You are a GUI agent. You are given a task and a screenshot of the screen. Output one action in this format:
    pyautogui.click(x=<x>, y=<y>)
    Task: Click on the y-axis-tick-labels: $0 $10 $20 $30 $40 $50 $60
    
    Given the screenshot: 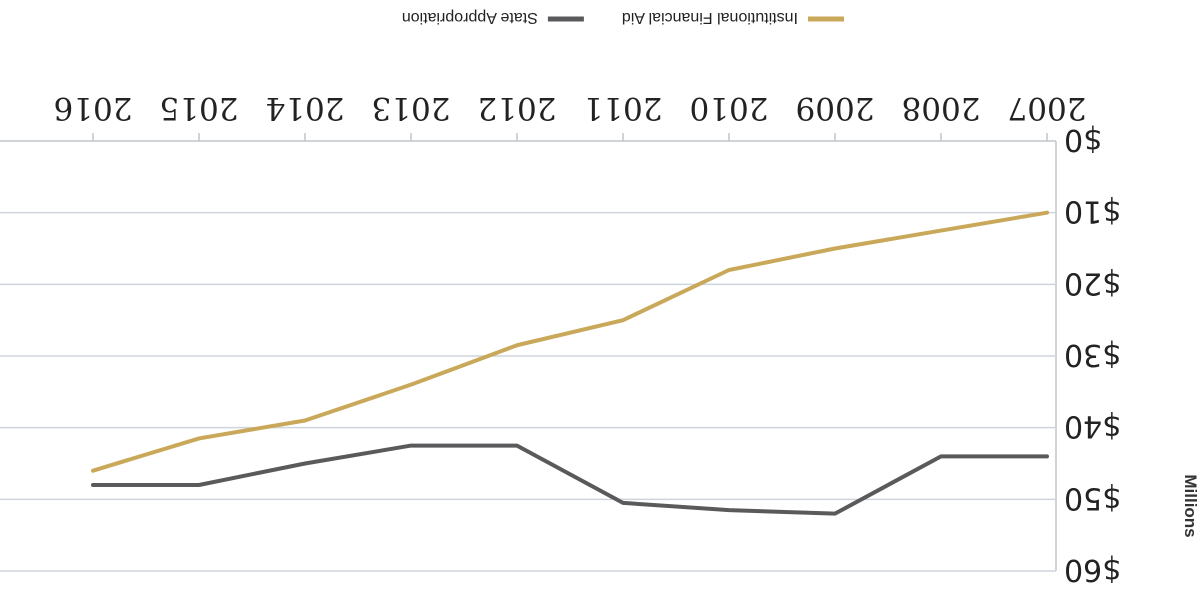 What is the action you would take?
    pyautogui.click(x=1092, y=354)
    